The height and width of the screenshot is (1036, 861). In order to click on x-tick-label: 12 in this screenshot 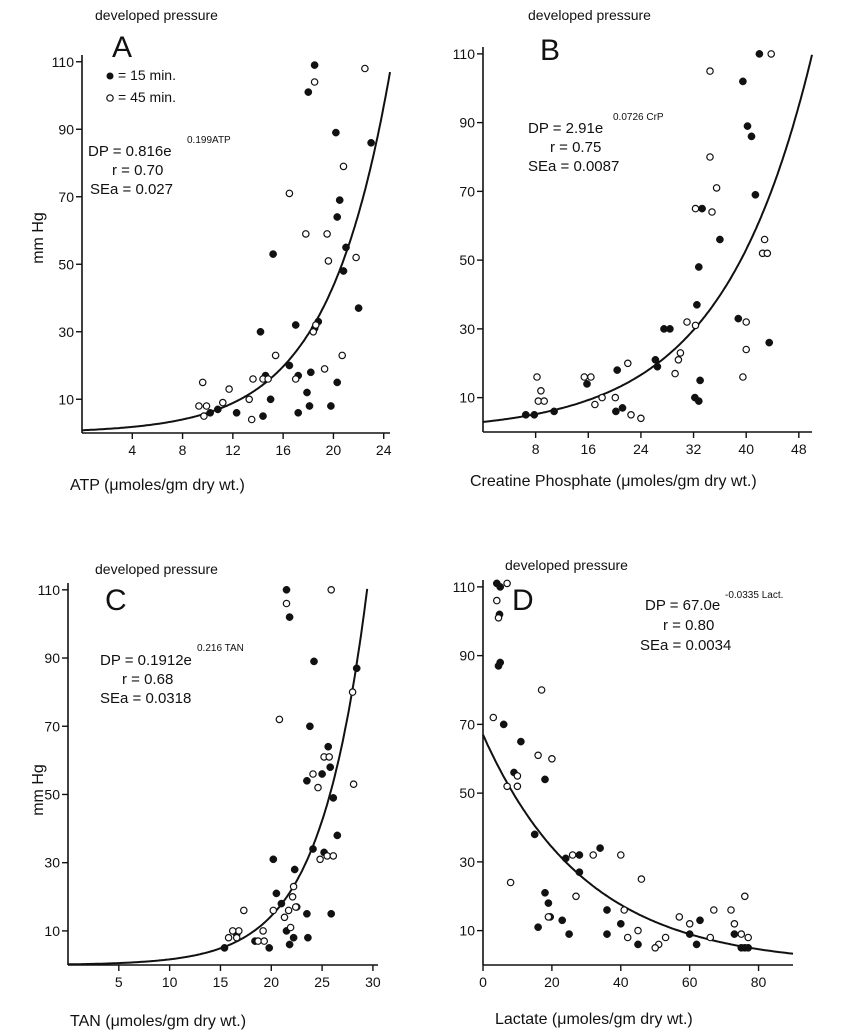, I will do `click(233, 450)`.